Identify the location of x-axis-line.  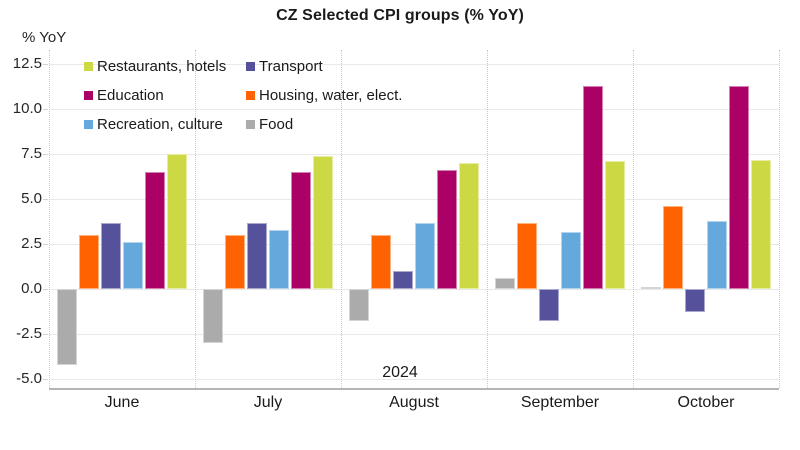
(414, 389).